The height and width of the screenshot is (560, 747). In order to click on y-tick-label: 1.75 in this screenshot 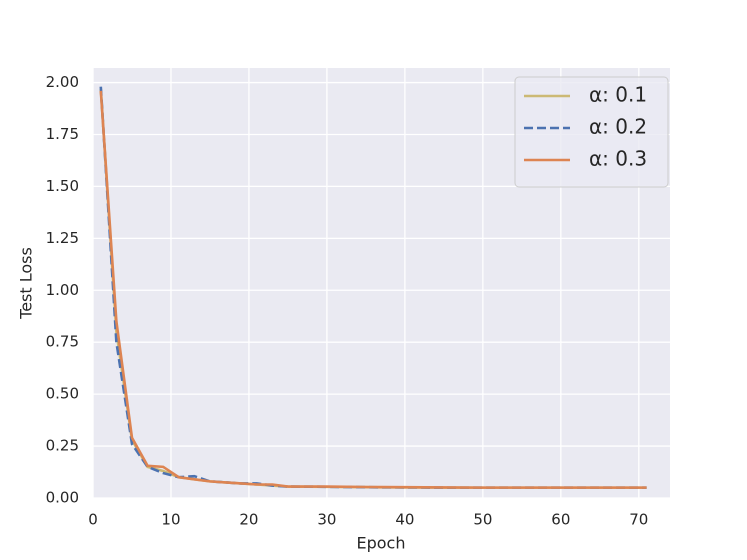, I will do `click(62, 134)`.